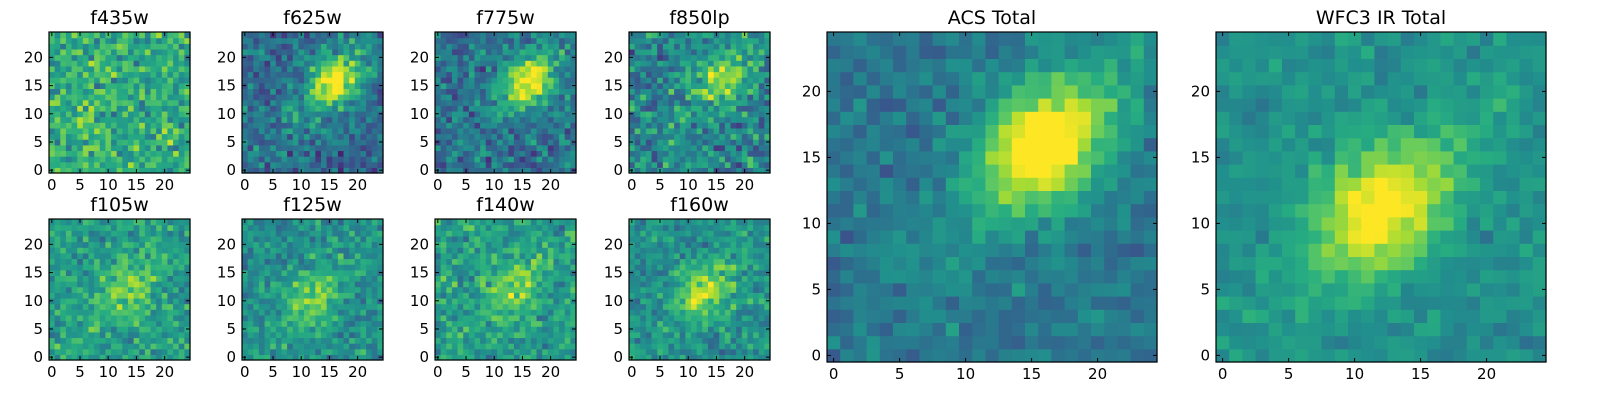  Describe the element at coordinates (329, 372) in the screenshot. I see `x-tick-label: 15` at that location.